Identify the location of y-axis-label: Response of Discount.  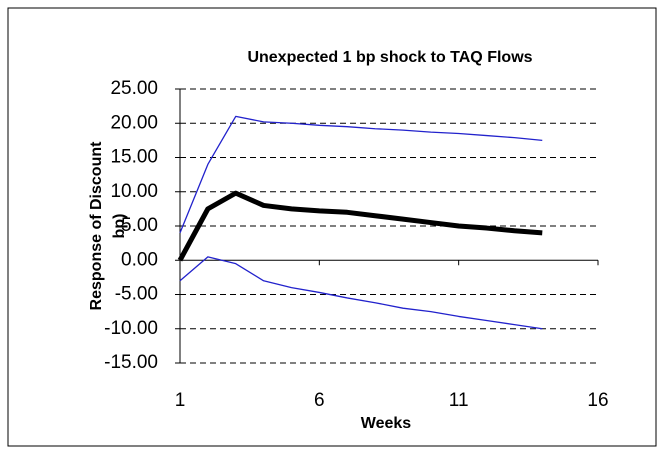
(96, 226).